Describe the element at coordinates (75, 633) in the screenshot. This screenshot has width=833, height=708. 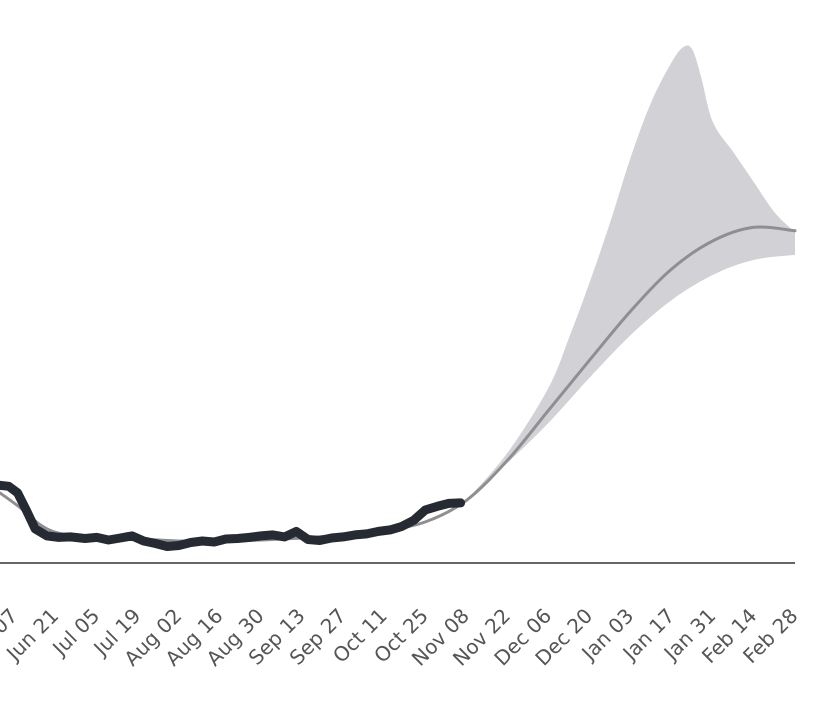
I see `x-tick-label: Jul 05` at that location.